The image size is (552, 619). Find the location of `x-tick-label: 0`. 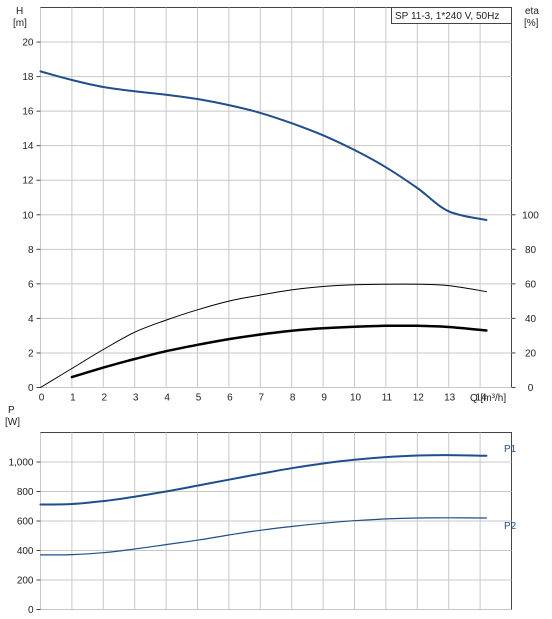

x-tick-label: 0 is located at coordinates (42, 398).